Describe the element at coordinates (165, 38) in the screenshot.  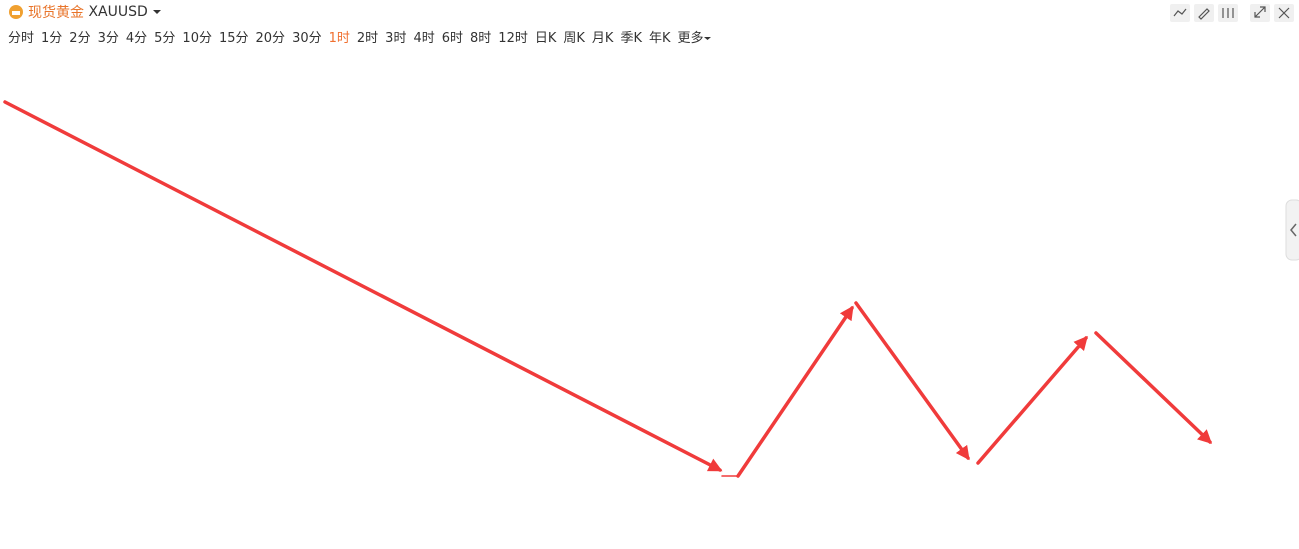
I see `interval-button: 5分` at that location.